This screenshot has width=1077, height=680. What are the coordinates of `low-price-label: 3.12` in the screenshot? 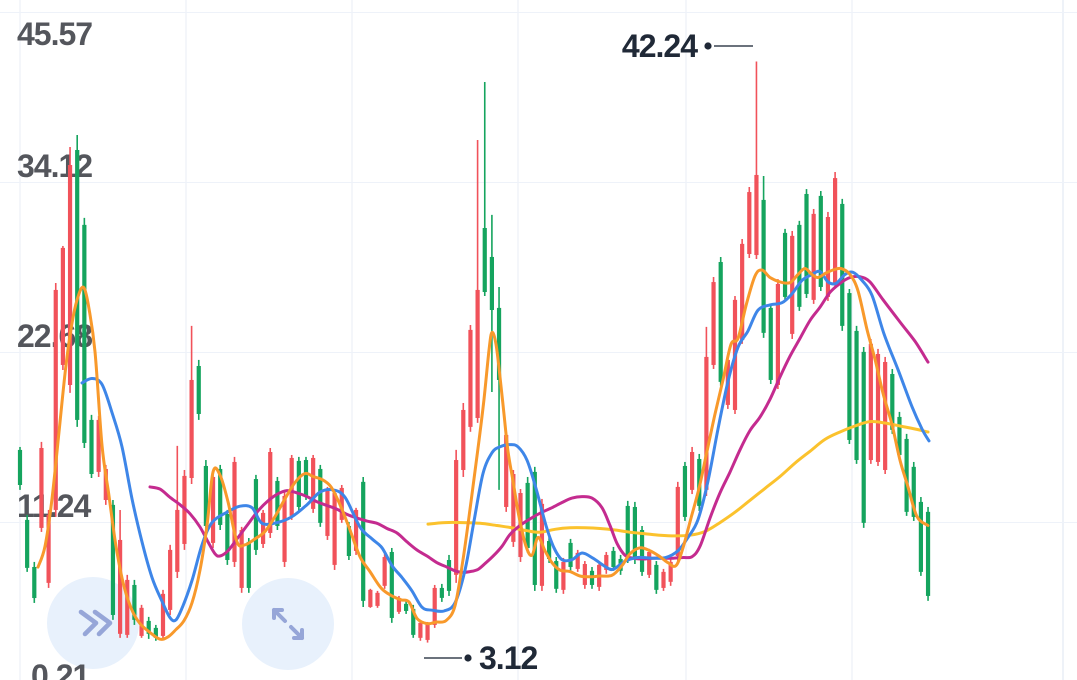 It's located at (508, 658).